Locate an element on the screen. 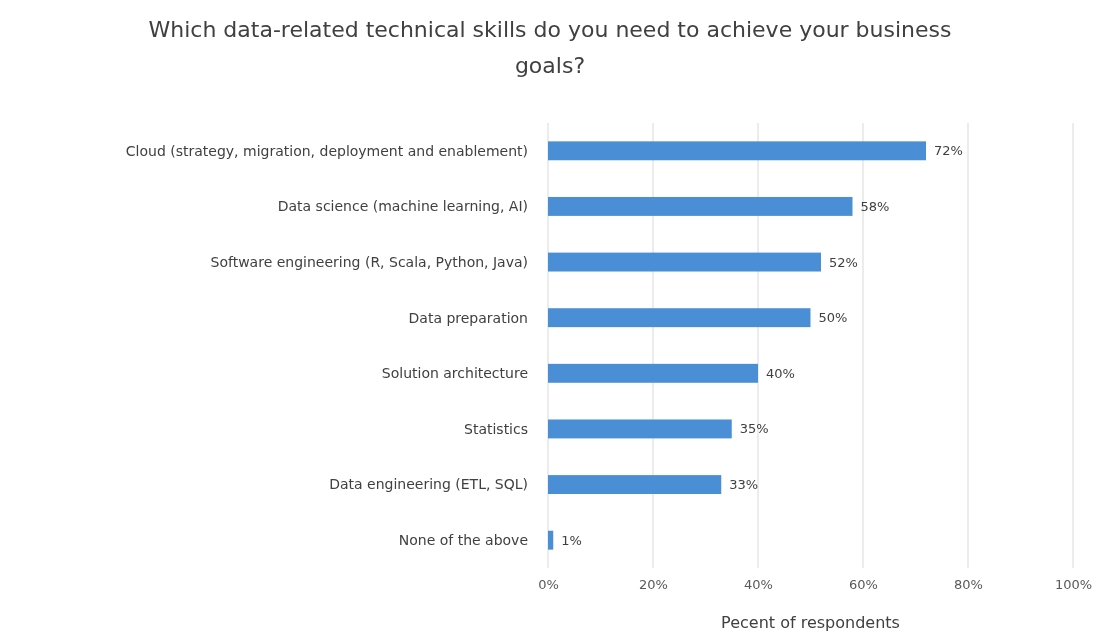 The height and width of the screenshot is (638, 1099). data-label: 33% is located at coordinates (744, 485).